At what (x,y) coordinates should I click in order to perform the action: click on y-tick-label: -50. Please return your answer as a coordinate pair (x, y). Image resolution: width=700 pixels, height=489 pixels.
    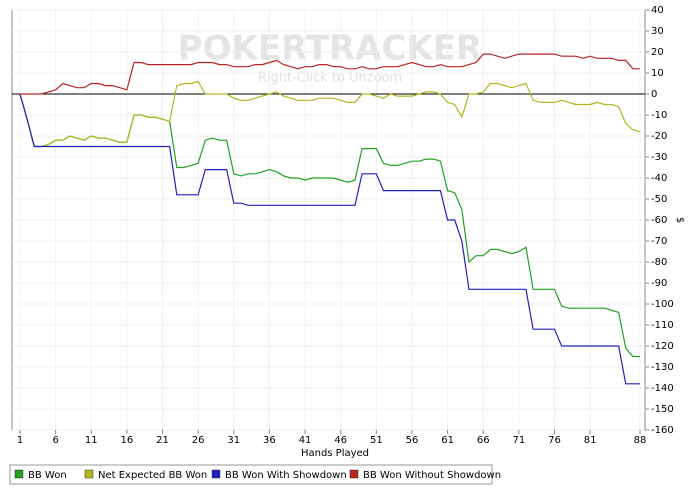
    Looking at the image, I should click on (659, 199).